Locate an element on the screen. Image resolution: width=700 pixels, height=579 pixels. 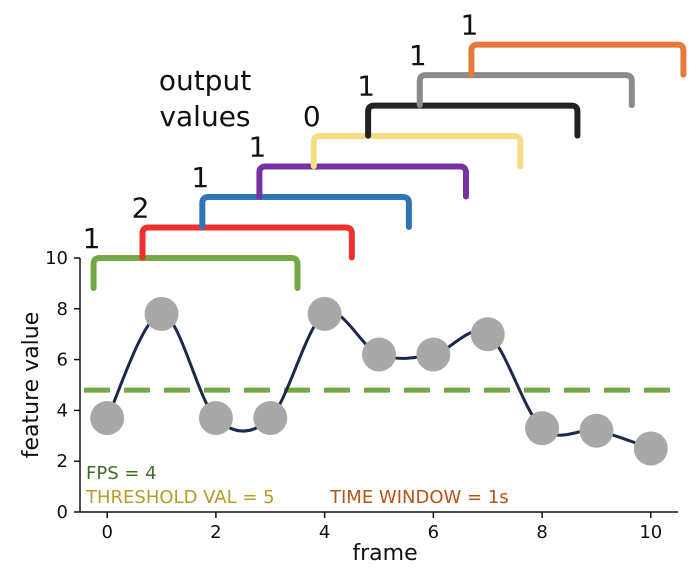
x-tick-label: 2 is located at coordinates (215, 532).